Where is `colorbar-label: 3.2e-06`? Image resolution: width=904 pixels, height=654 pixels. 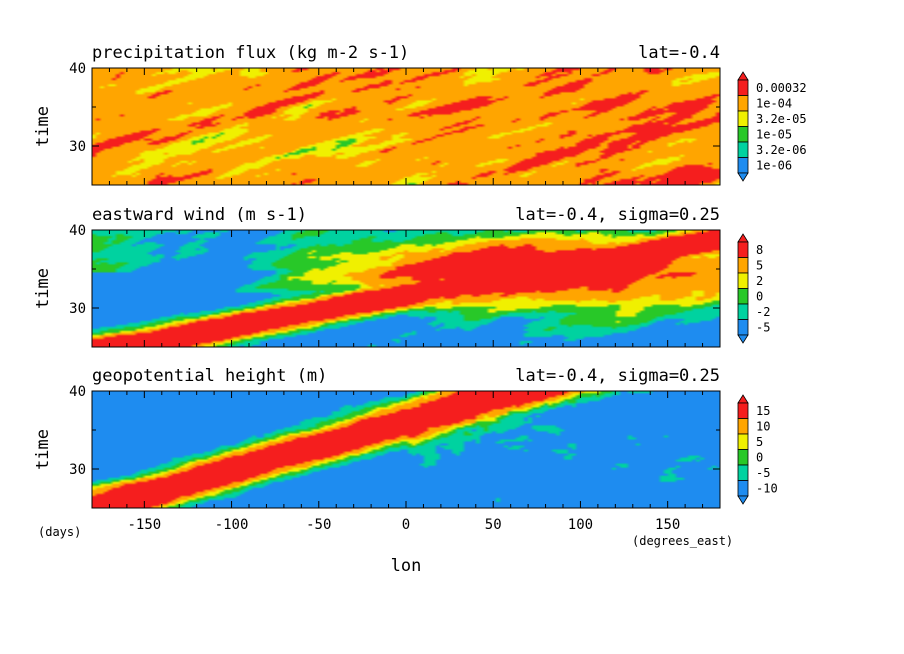 colorbar-label: 3.2e-06 is located at coordinates (781, 150).